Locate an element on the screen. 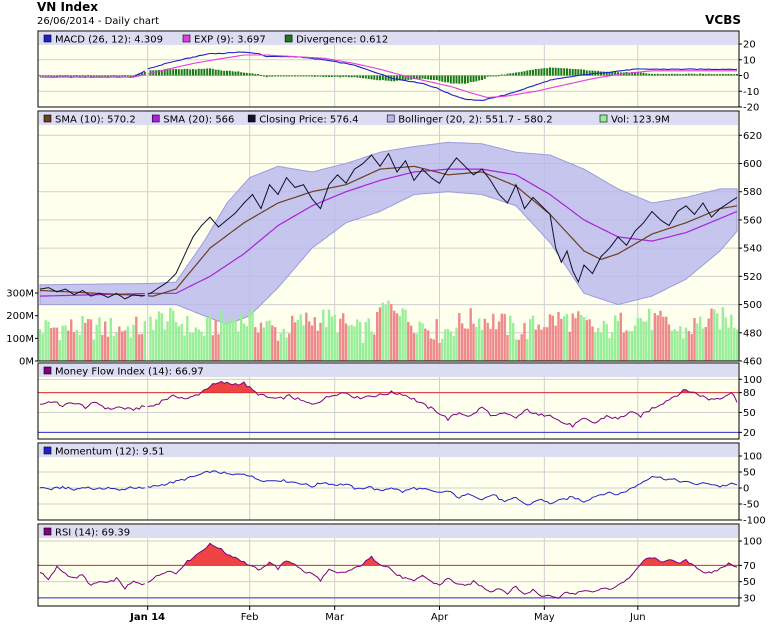  y-tick-label-5: 520 is located at coordinates (752, 277).